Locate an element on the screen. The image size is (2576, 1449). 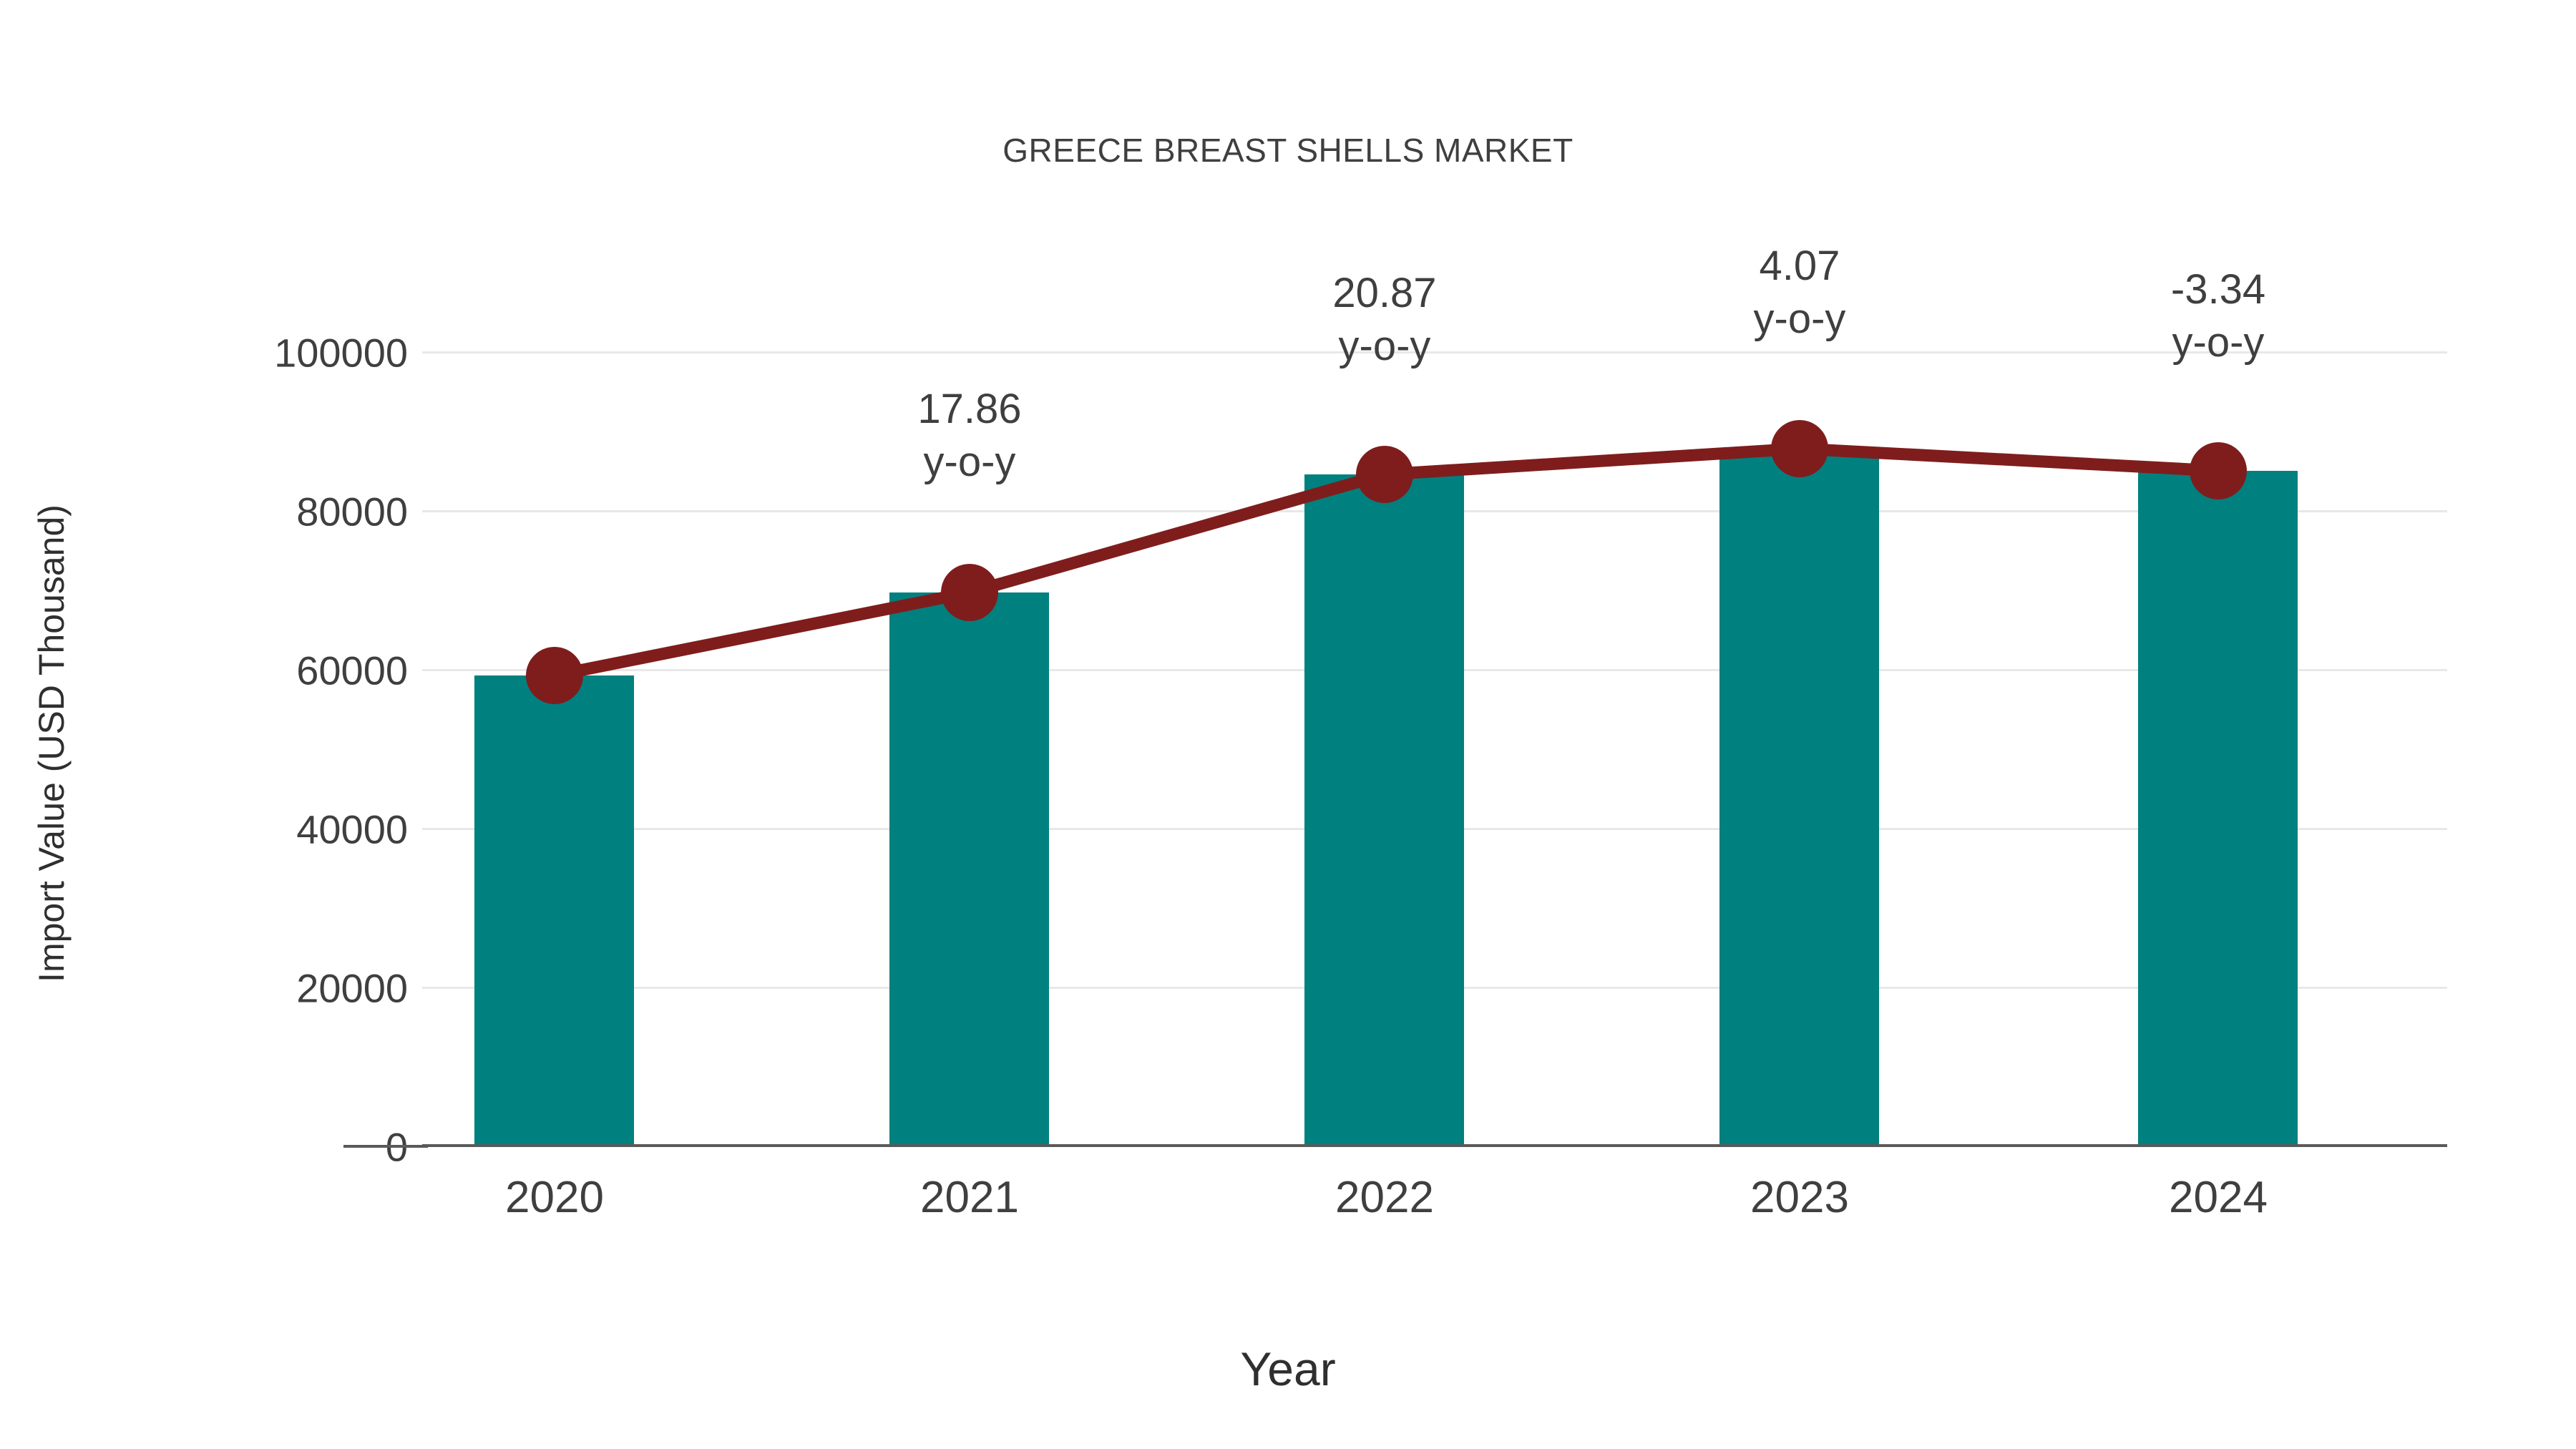
x-axis-line is located at coordinates (1434, 1145).